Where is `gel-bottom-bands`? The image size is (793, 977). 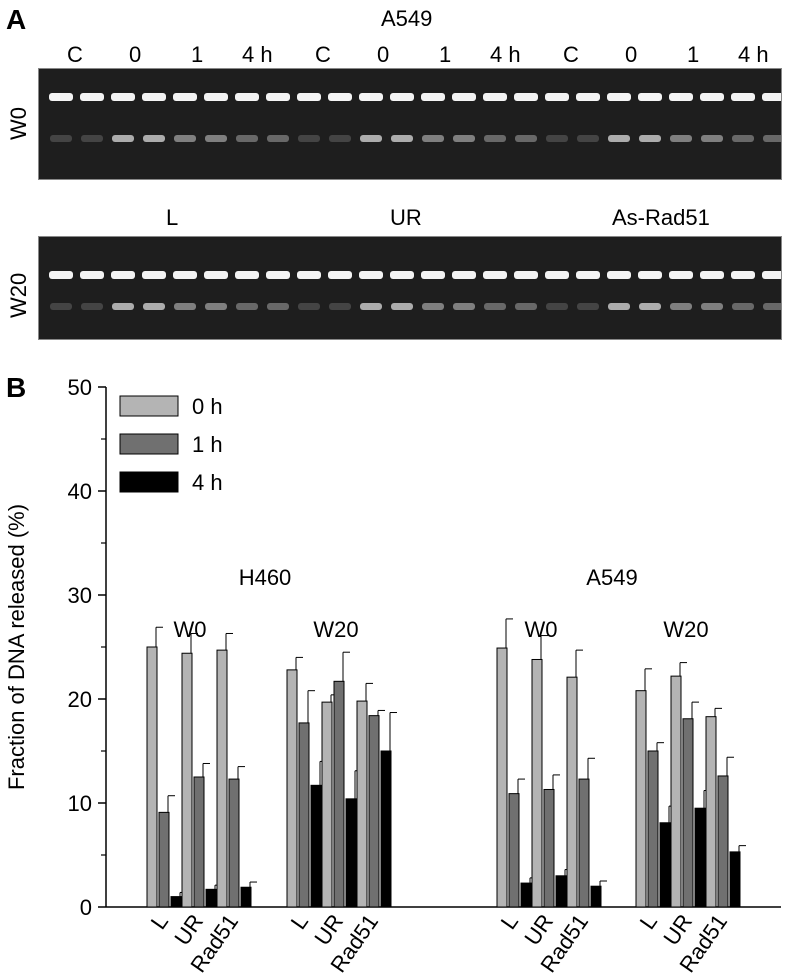
gel-bottom-bands is located at coordinates (415, 290).